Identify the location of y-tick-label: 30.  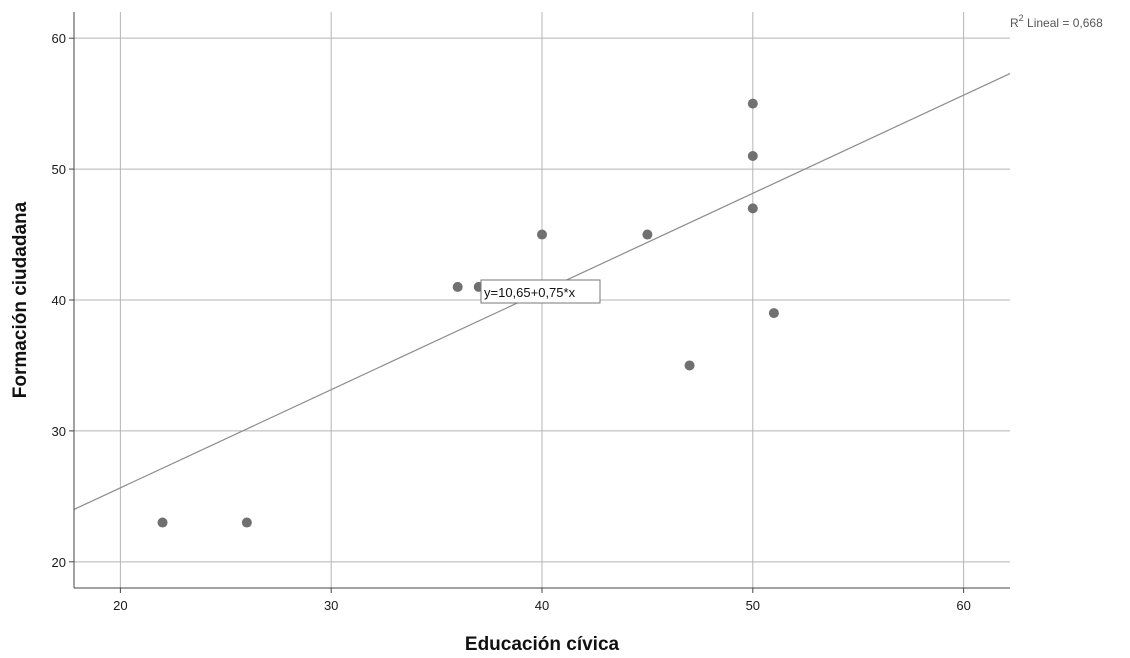
(59, 431).